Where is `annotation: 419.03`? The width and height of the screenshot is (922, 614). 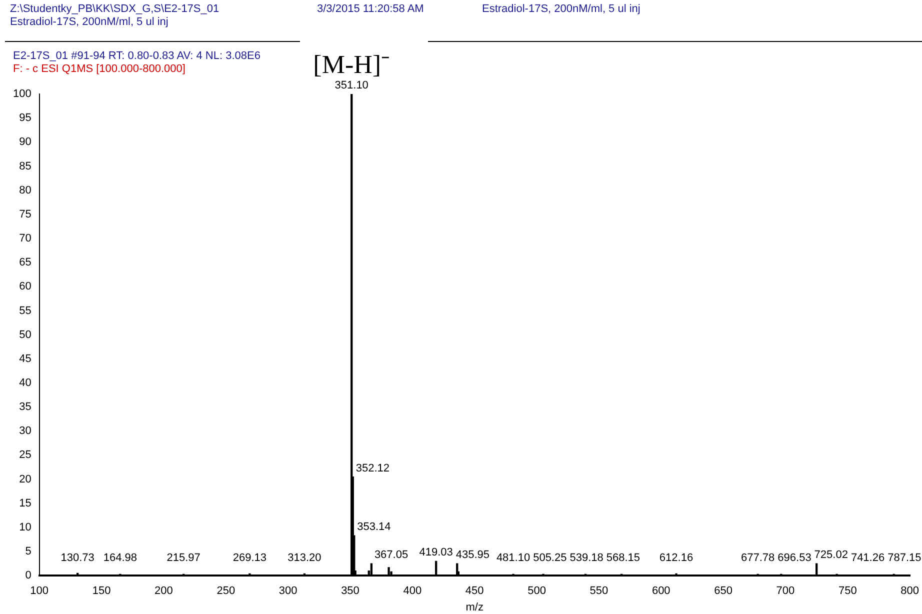
annotation: 419.03 is located at coordinates (436, 552).